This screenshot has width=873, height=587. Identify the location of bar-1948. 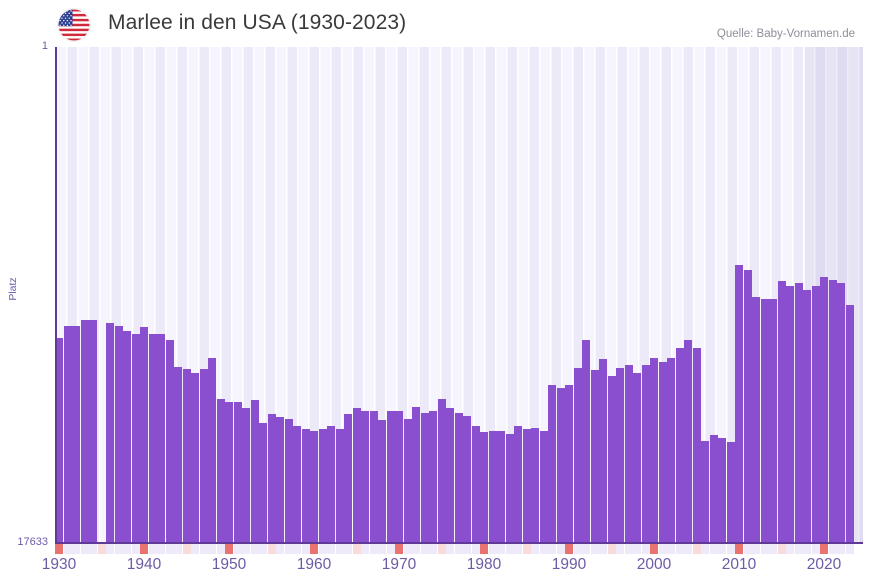
(212, 450).